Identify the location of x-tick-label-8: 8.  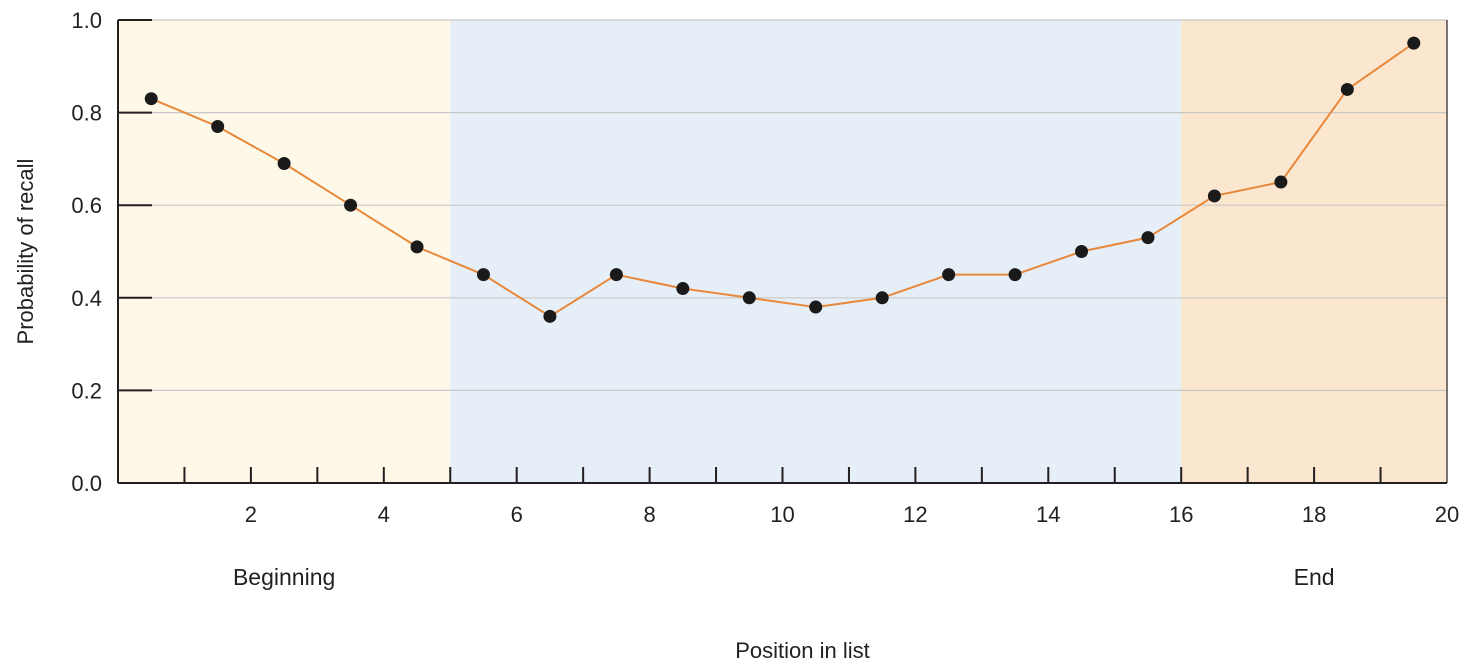
(649, 514).